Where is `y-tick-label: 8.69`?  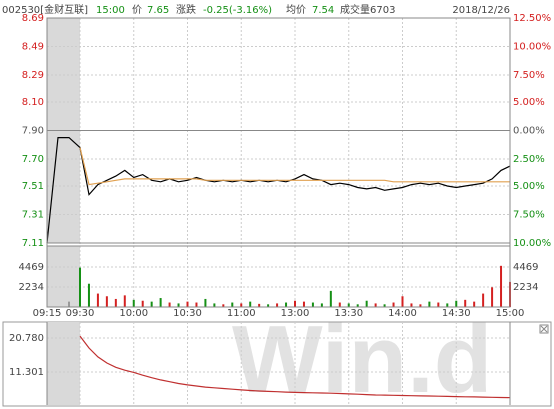 y-tick-label: 8.69 is located at coordinates (33, 18).